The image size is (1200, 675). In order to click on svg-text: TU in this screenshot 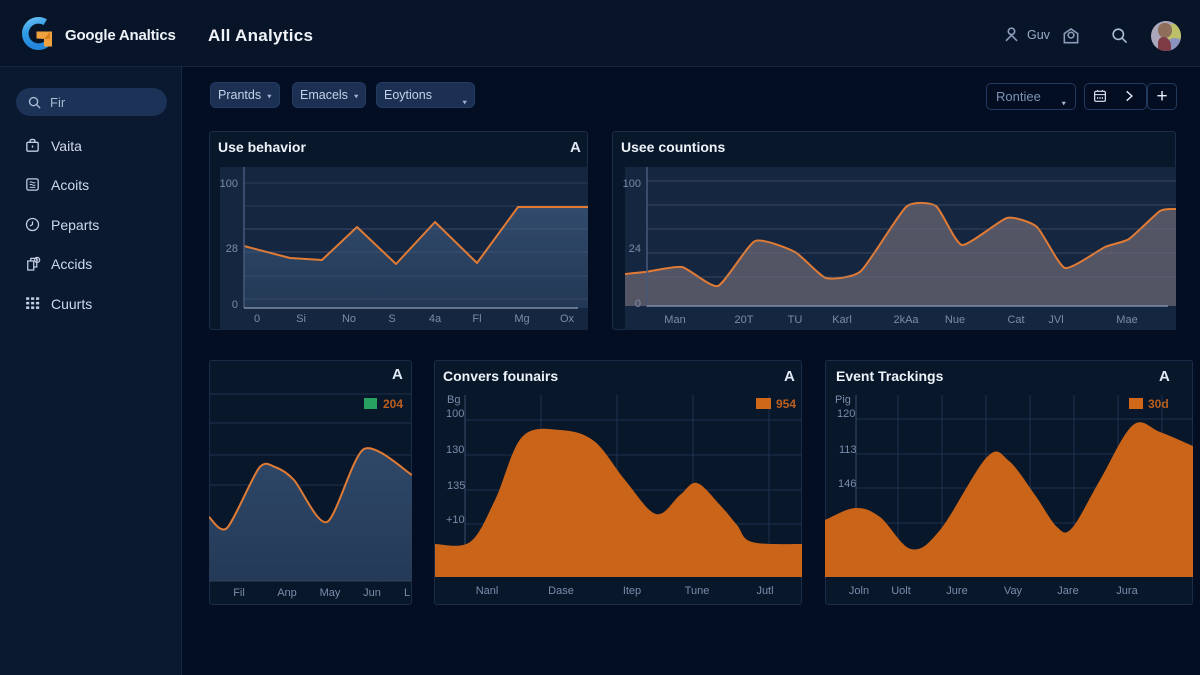, I will do `click(795, 320)`.